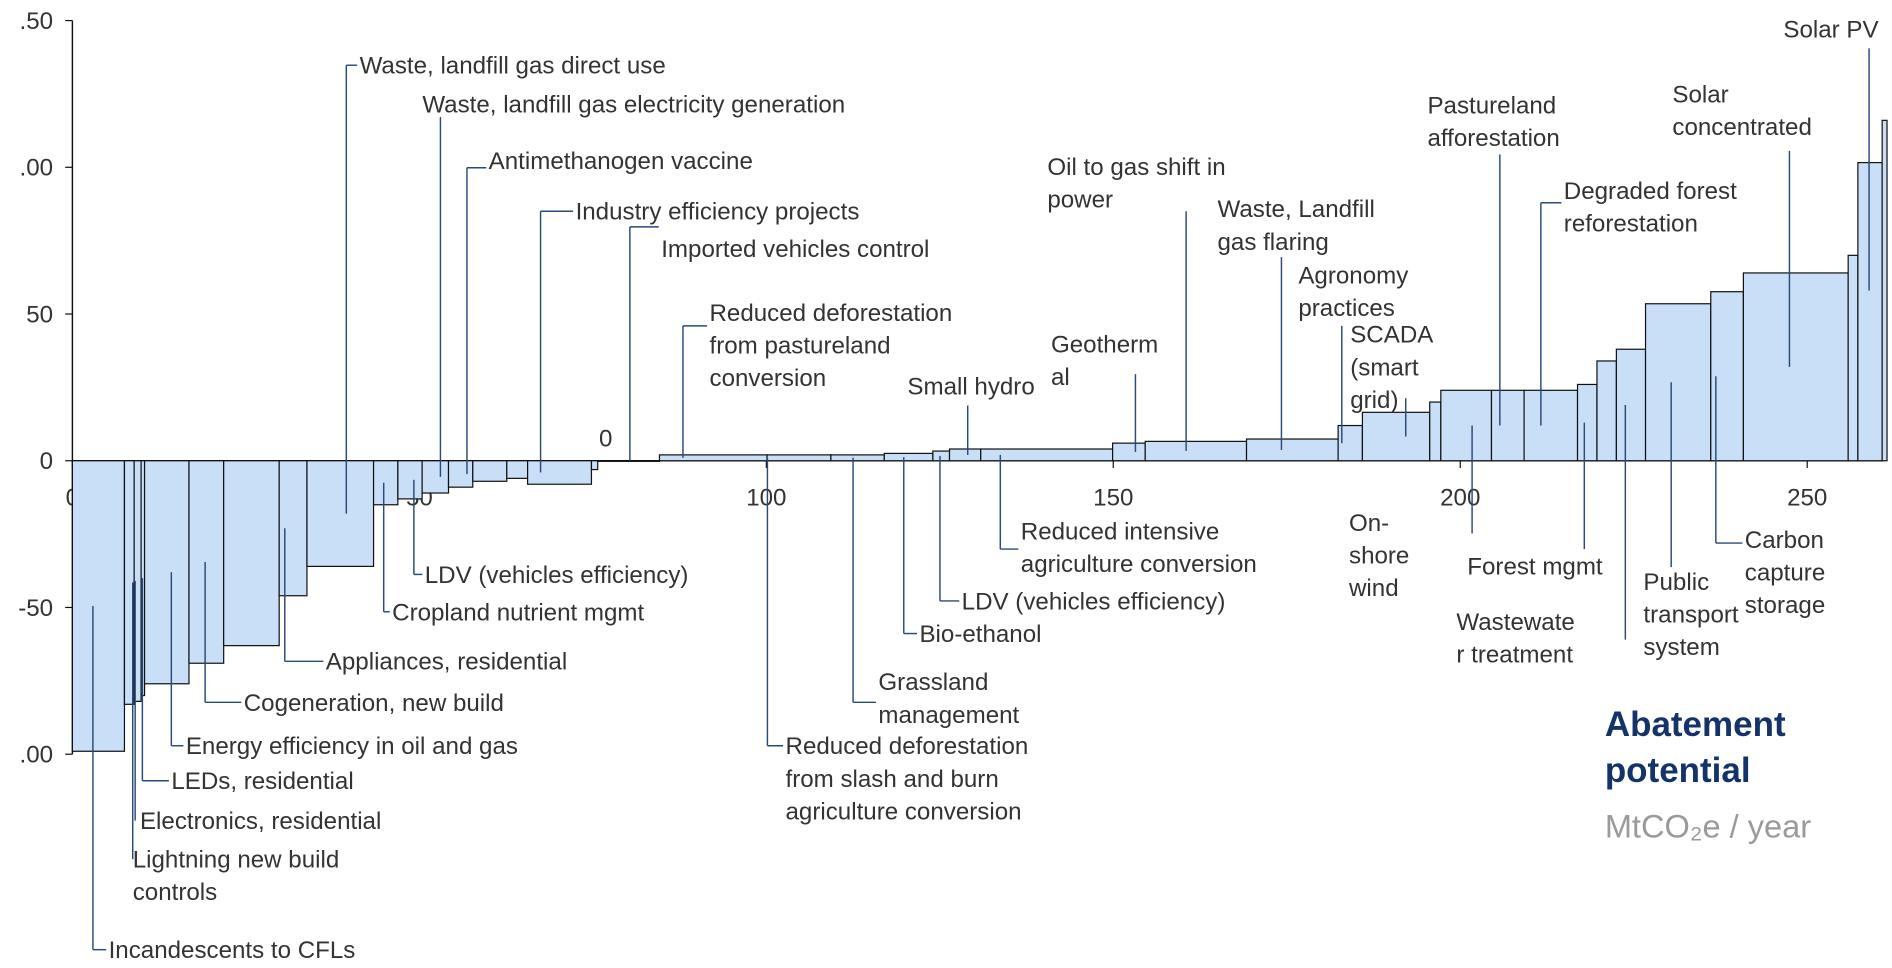 This screenshot has width=1892, height=968. What do you see at coordinates (1650, 208) in the screenshot?
I see `segment-label: Degraded forest reforestation` at bounding box center [1650, 208].